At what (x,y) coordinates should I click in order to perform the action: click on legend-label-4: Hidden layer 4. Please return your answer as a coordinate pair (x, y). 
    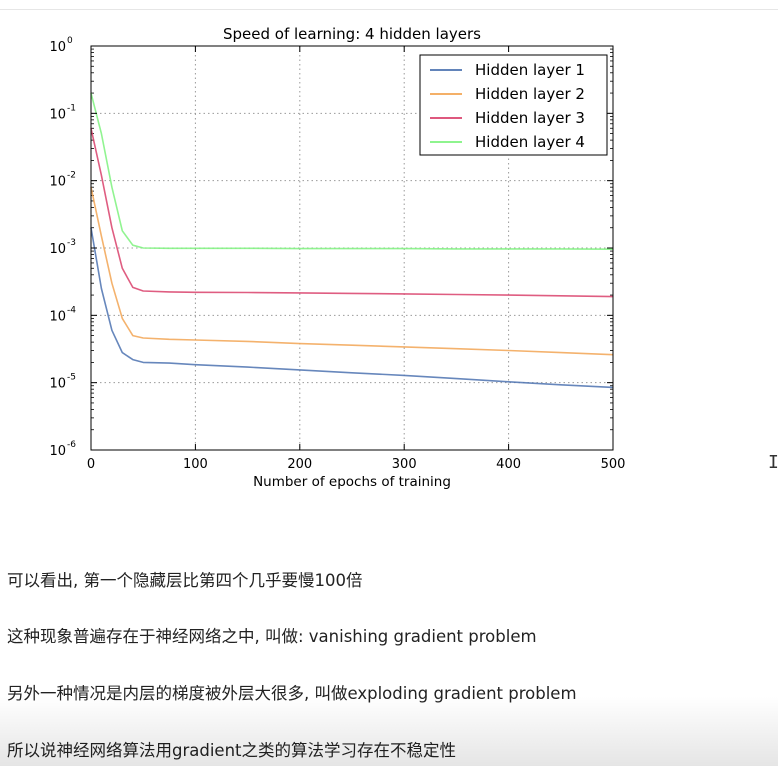
    Looking at the image, I should click on (530, 142).